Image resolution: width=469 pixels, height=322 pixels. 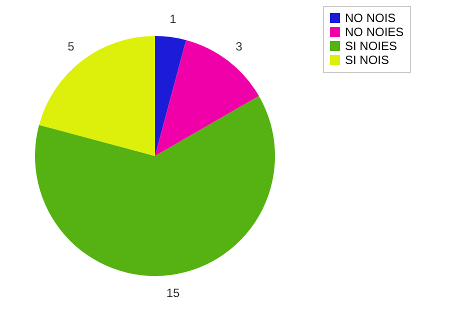 What do you see at coordinates (367, 60) in the screenshot?
I see `legend-label: SI NOIS` at bounding box center [367, 60].